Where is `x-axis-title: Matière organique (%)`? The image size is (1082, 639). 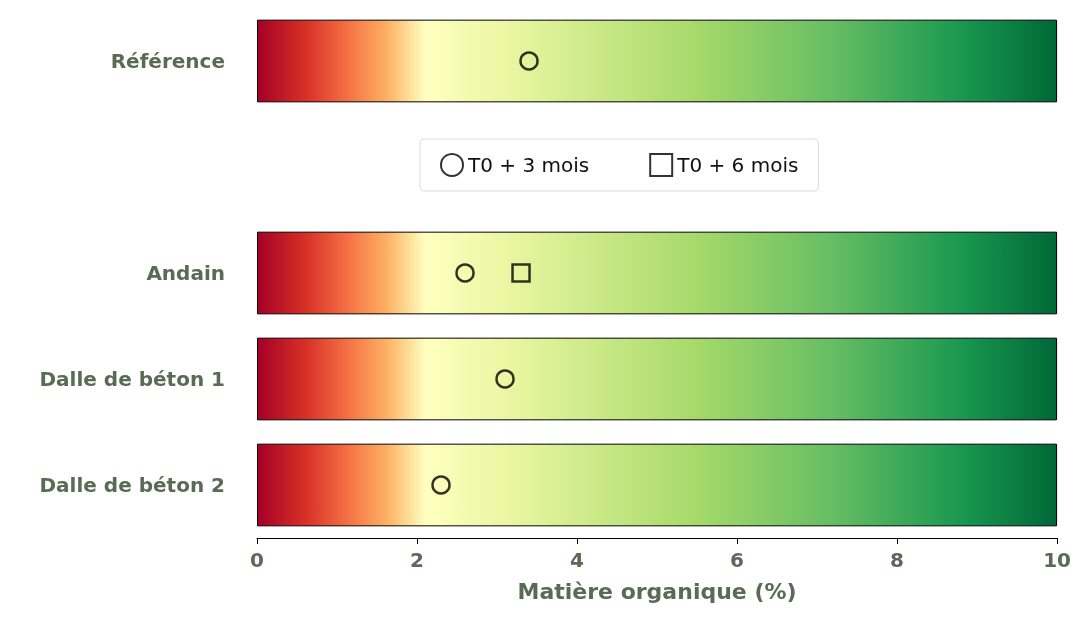
x-axis-title: Matière organique (%) is located at coordinates (657, 591).